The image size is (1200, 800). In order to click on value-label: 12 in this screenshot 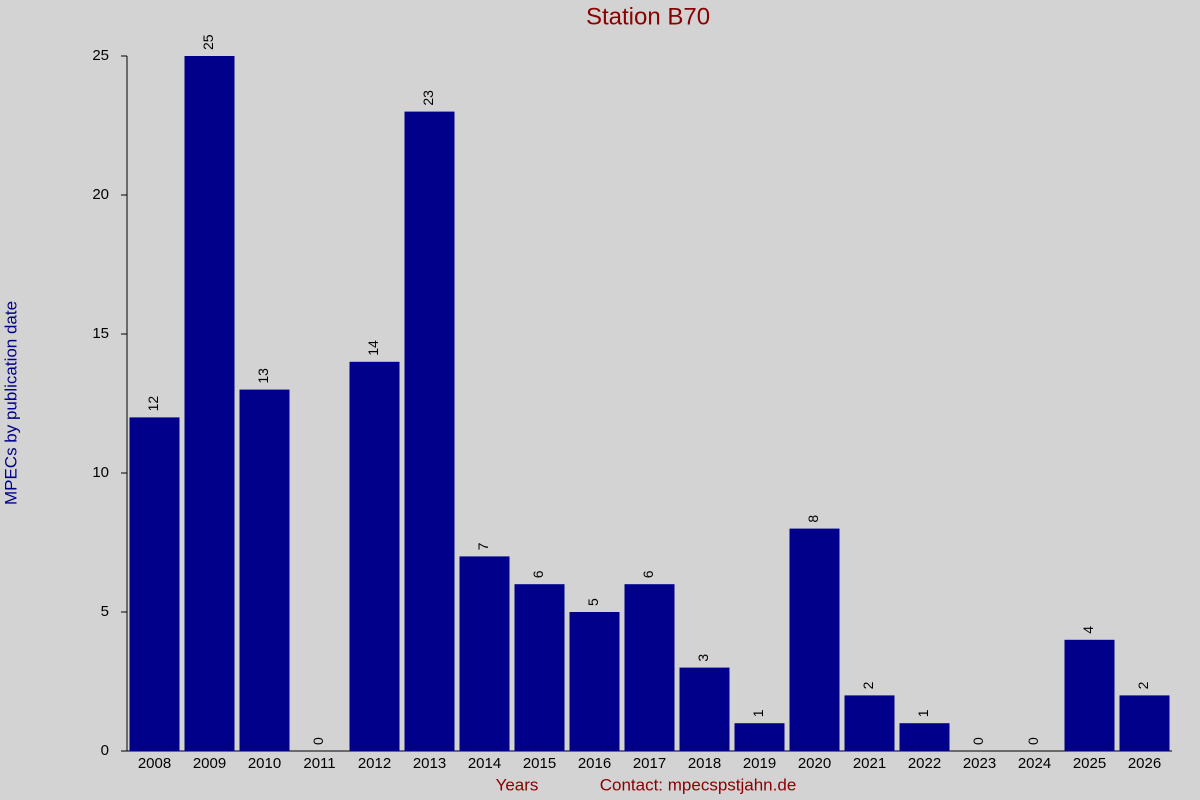, I will do `click(153, 404)`.